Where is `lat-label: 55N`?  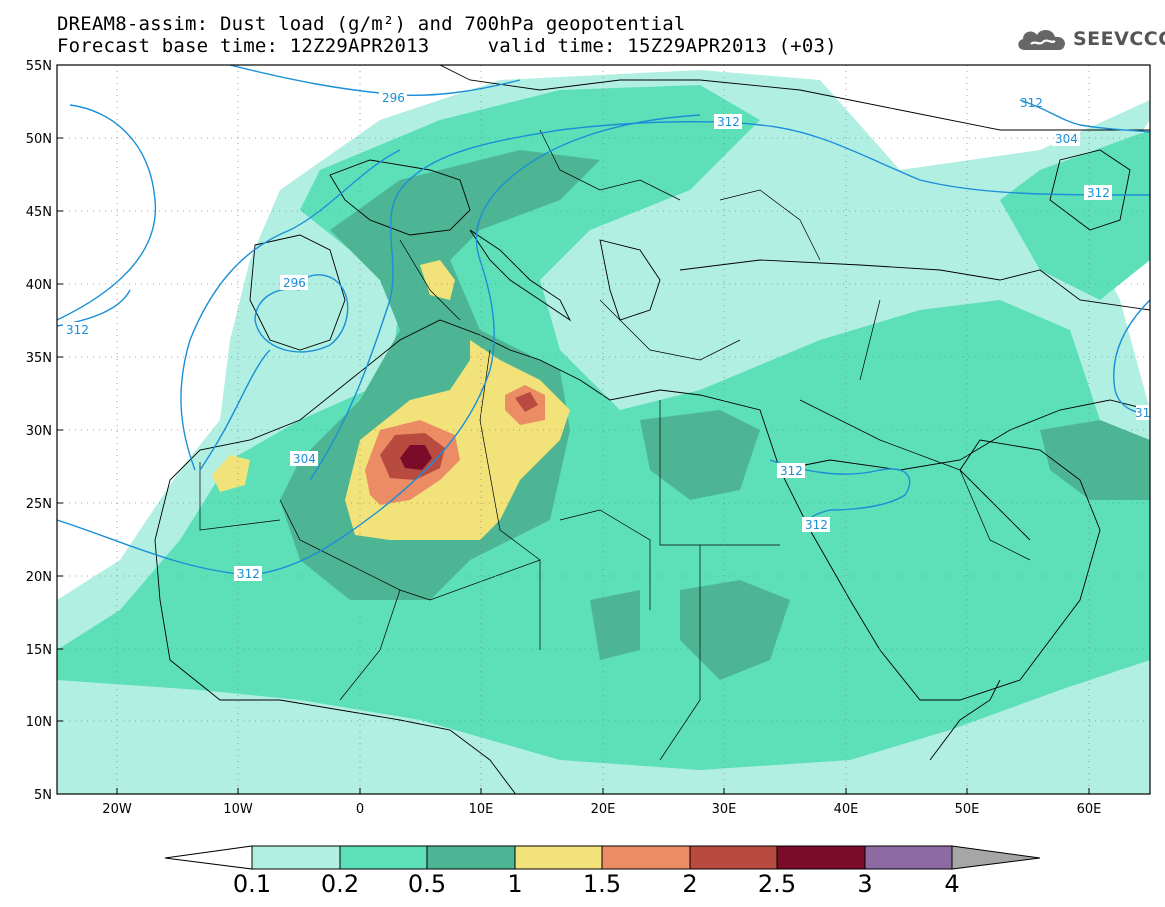 lat-label: 55N is located at coordinates (39, 66).